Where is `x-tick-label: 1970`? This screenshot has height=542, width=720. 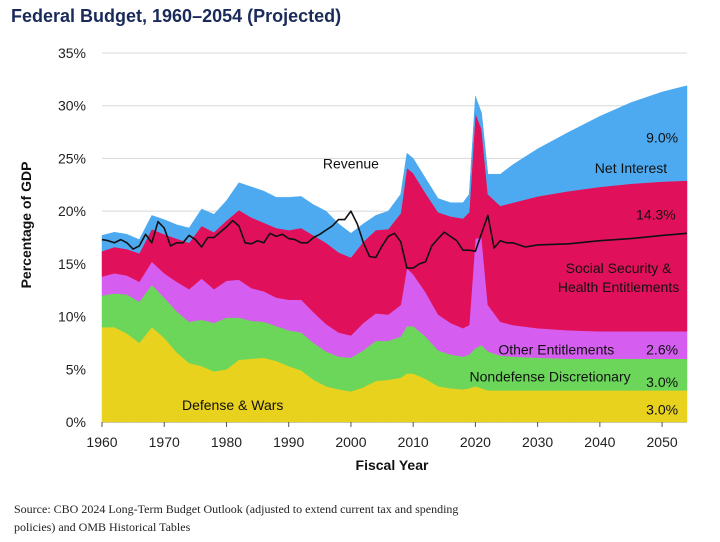 x-tick-label: 1970 is located at coordinates (164, 442).